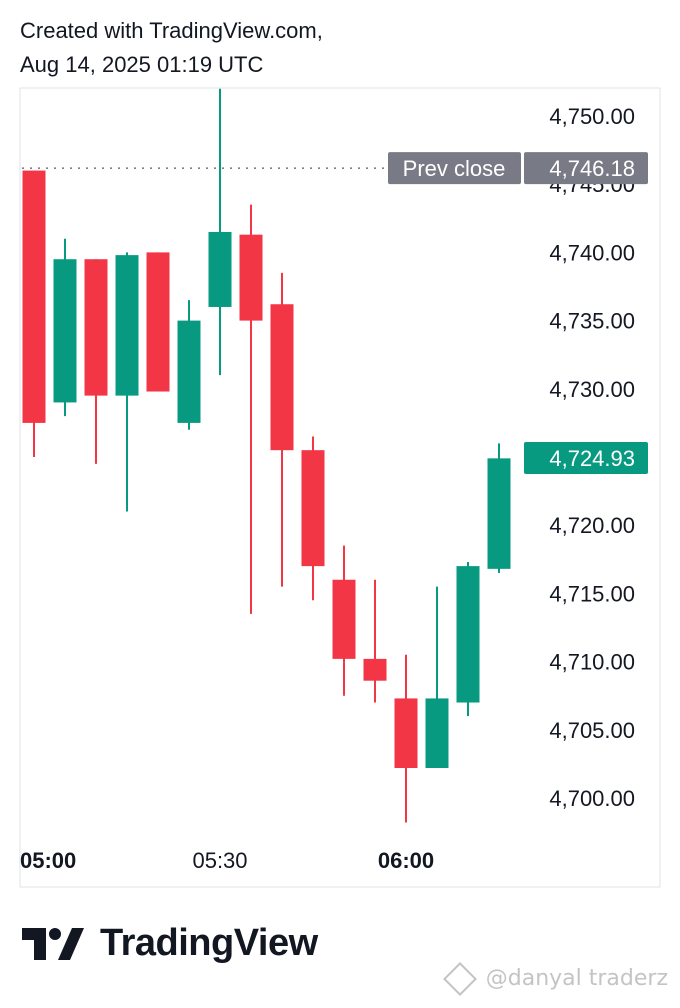 The height and width of the screenshot is (1008, 680). What do you see at coordinates (592, 168) in the screenshot?
I see `prev-close-price-text: 4,746.18` at bounding box center [592, 168].